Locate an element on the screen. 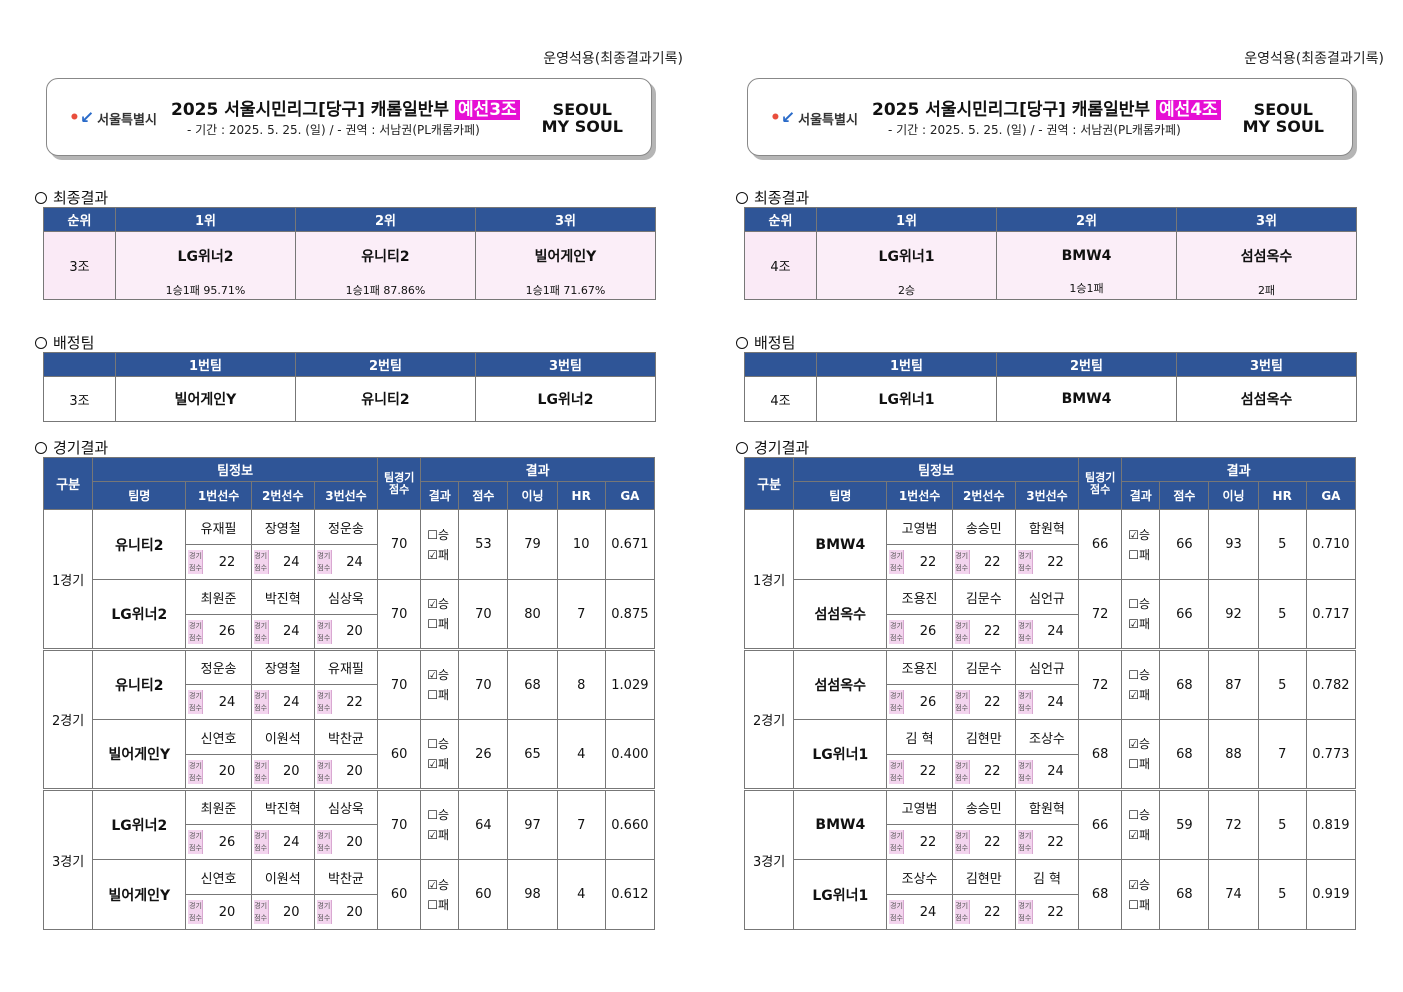 This screenshot has width=1403, height=992. player-name: 김현만 is located at coordinates (983, 737).